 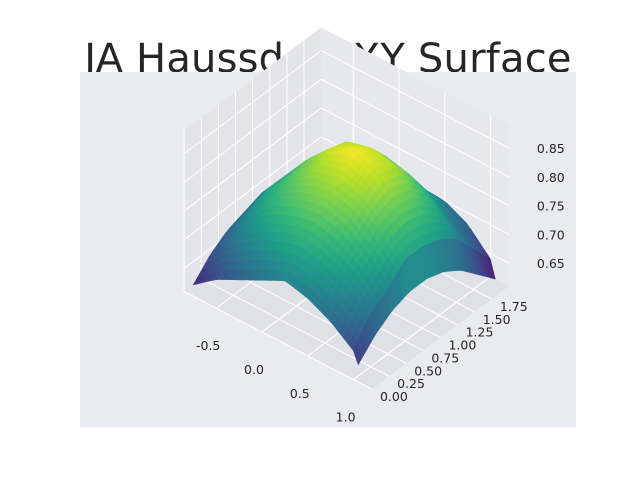 What do you see at coordinates (480, 332) in the screenshot?
I see `y-tick-label: 1.25` at bounding box center [480, 332].